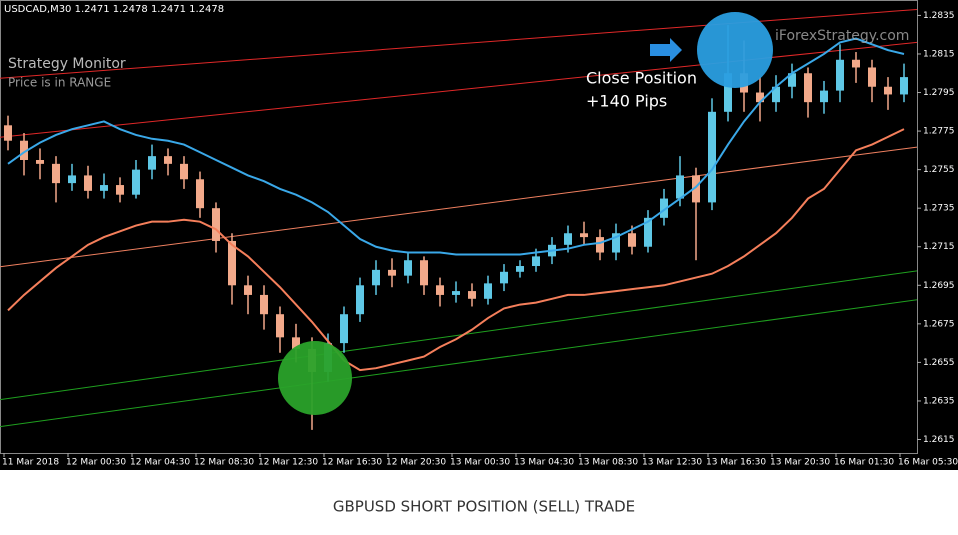  I want to click on annotation: Close Position, so click(641, 78).